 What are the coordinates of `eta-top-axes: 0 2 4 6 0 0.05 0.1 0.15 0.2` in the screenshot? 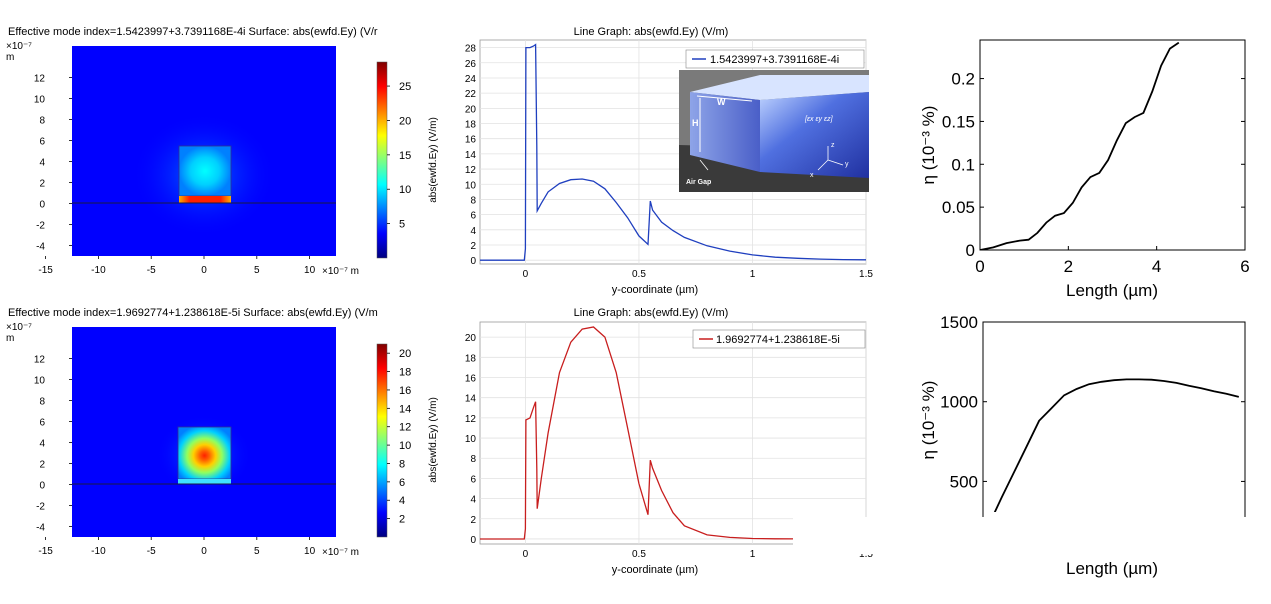 It's located at (1096, 173).